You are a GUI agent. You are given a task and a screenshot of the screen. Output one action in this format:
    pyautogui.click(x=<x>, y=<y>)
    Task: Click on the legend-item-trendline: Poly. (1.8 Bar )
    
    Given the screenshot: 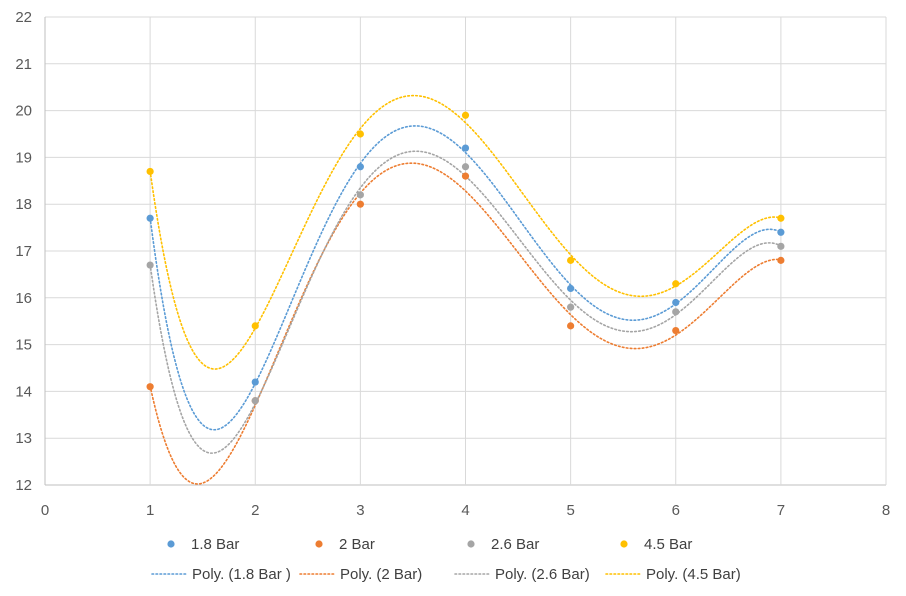 What is the action you would take?
    pyautogui.click(x=221, y=574)
    